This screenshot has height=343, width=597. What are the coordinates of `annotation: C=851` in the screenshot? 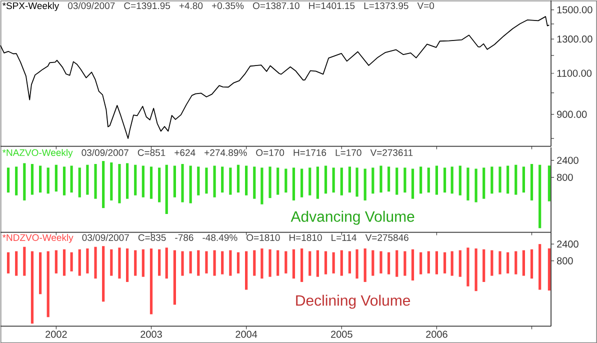 It's located at (152, 152).